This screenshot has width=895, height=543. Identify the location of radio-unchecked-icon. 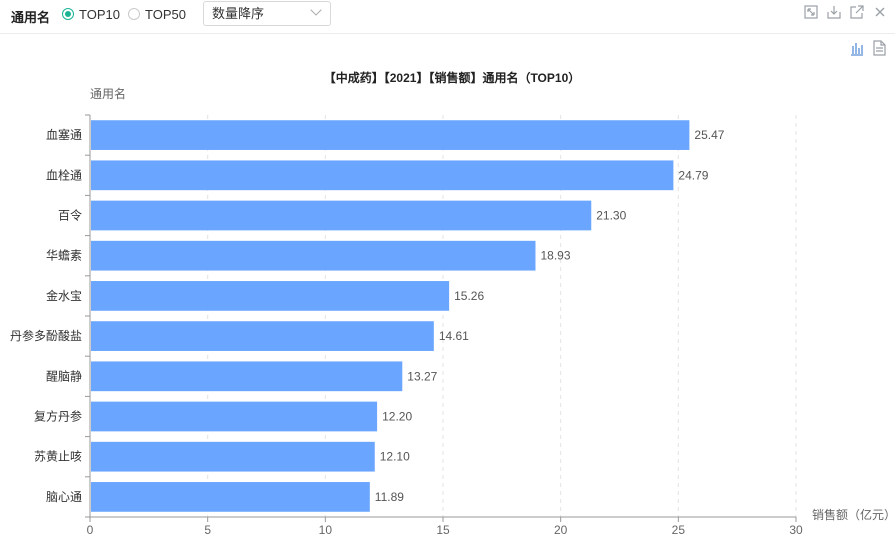
(134, 14).